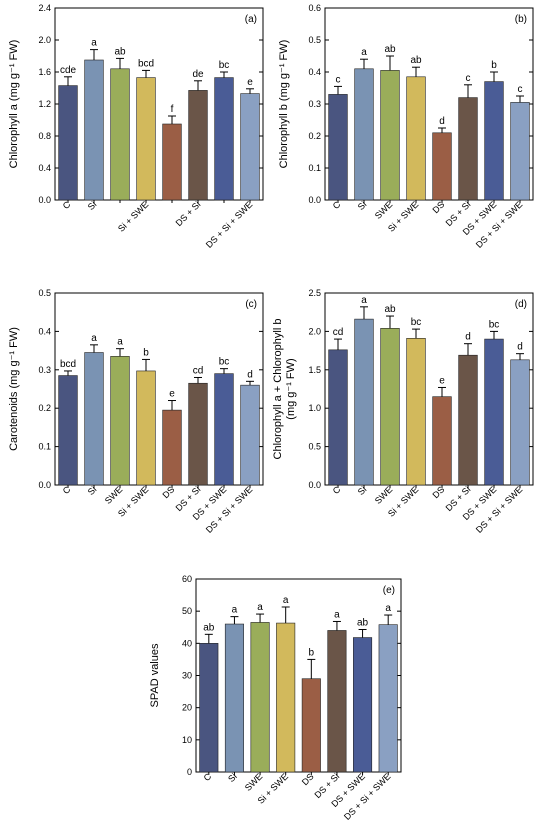  Describe the element at coordinates (187, 708) in the screenshot. I see `y-tick-label: 20` at that location.